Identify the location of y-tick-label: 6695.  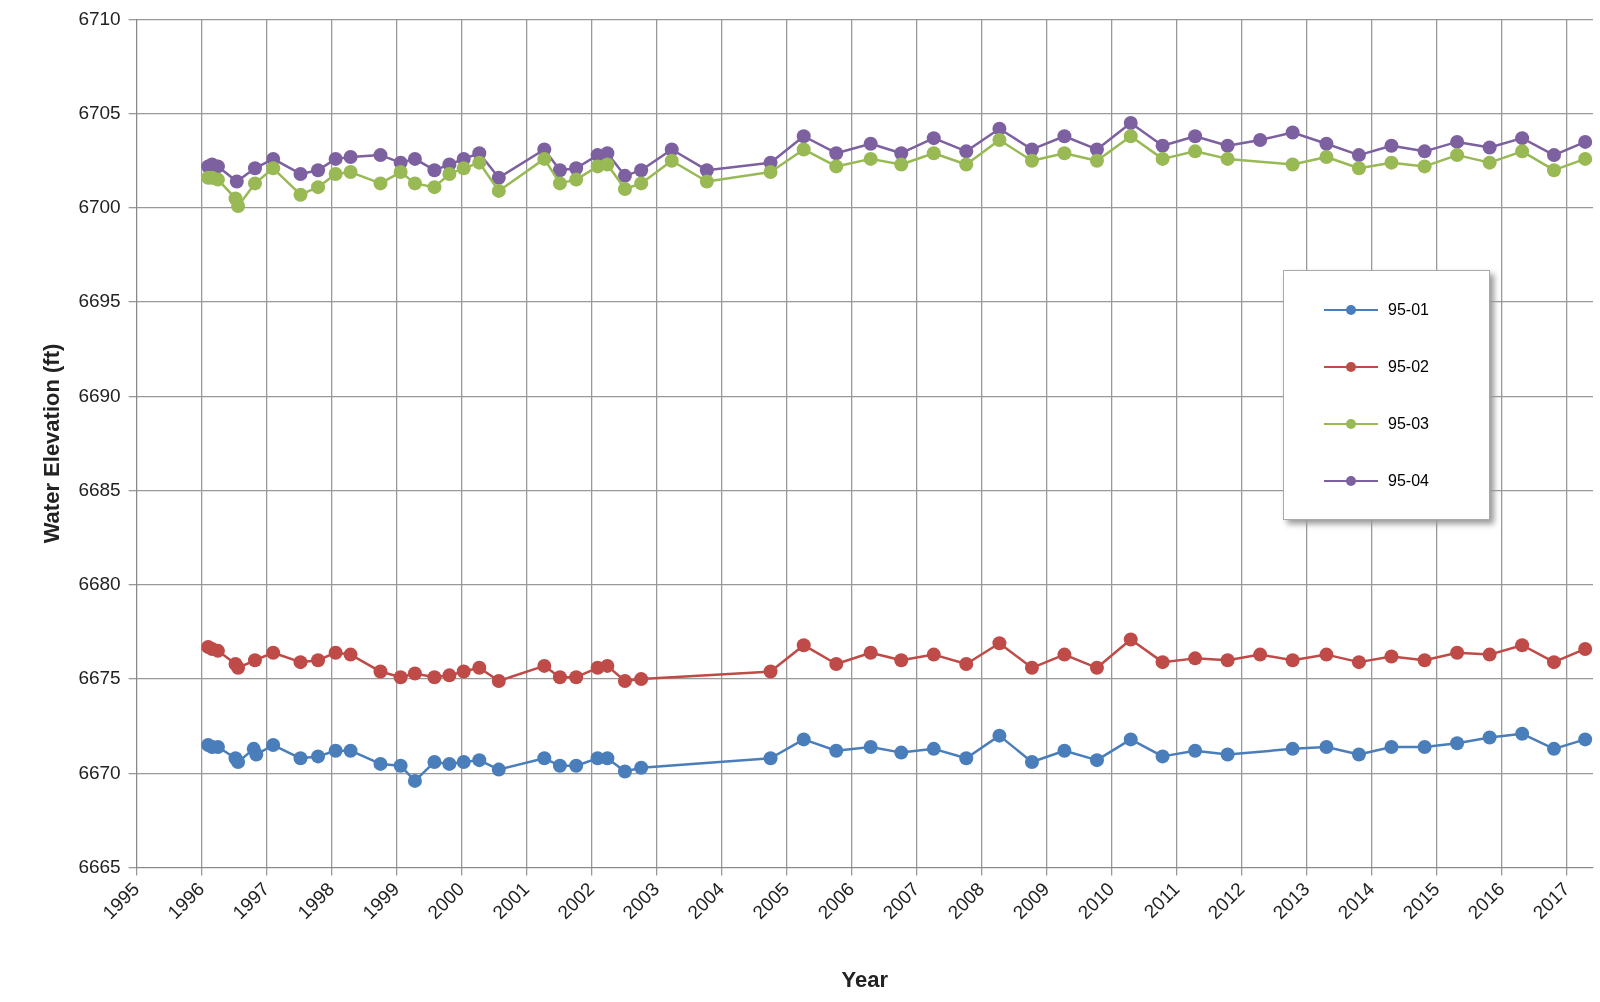
(99, 301).